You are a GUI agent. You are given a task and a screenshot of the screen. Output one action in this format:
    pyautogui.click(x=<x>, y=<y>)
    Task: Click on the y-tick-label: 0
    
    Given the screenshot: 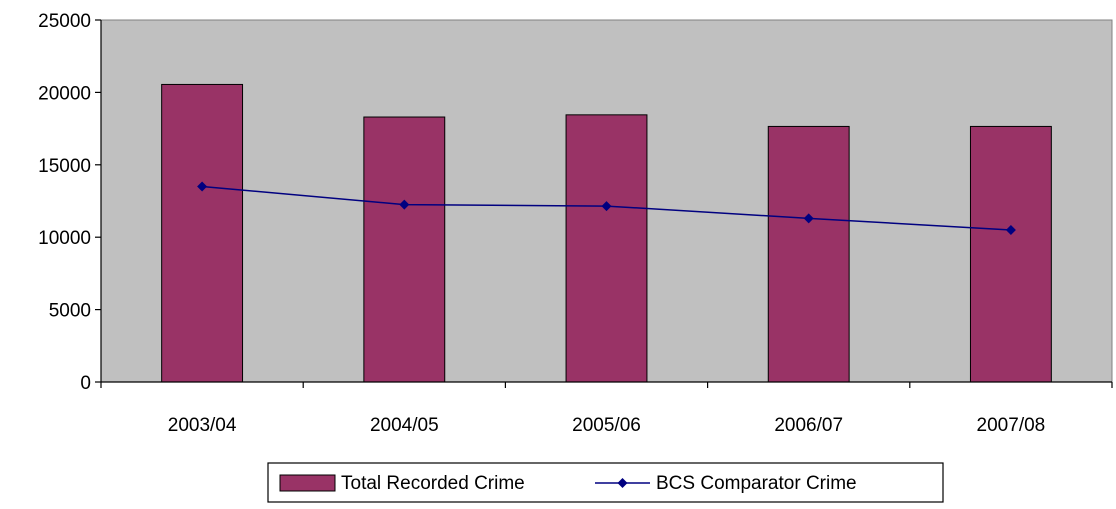 What is the action you would take?
    pyautogui.click(x=85, y=383)
    